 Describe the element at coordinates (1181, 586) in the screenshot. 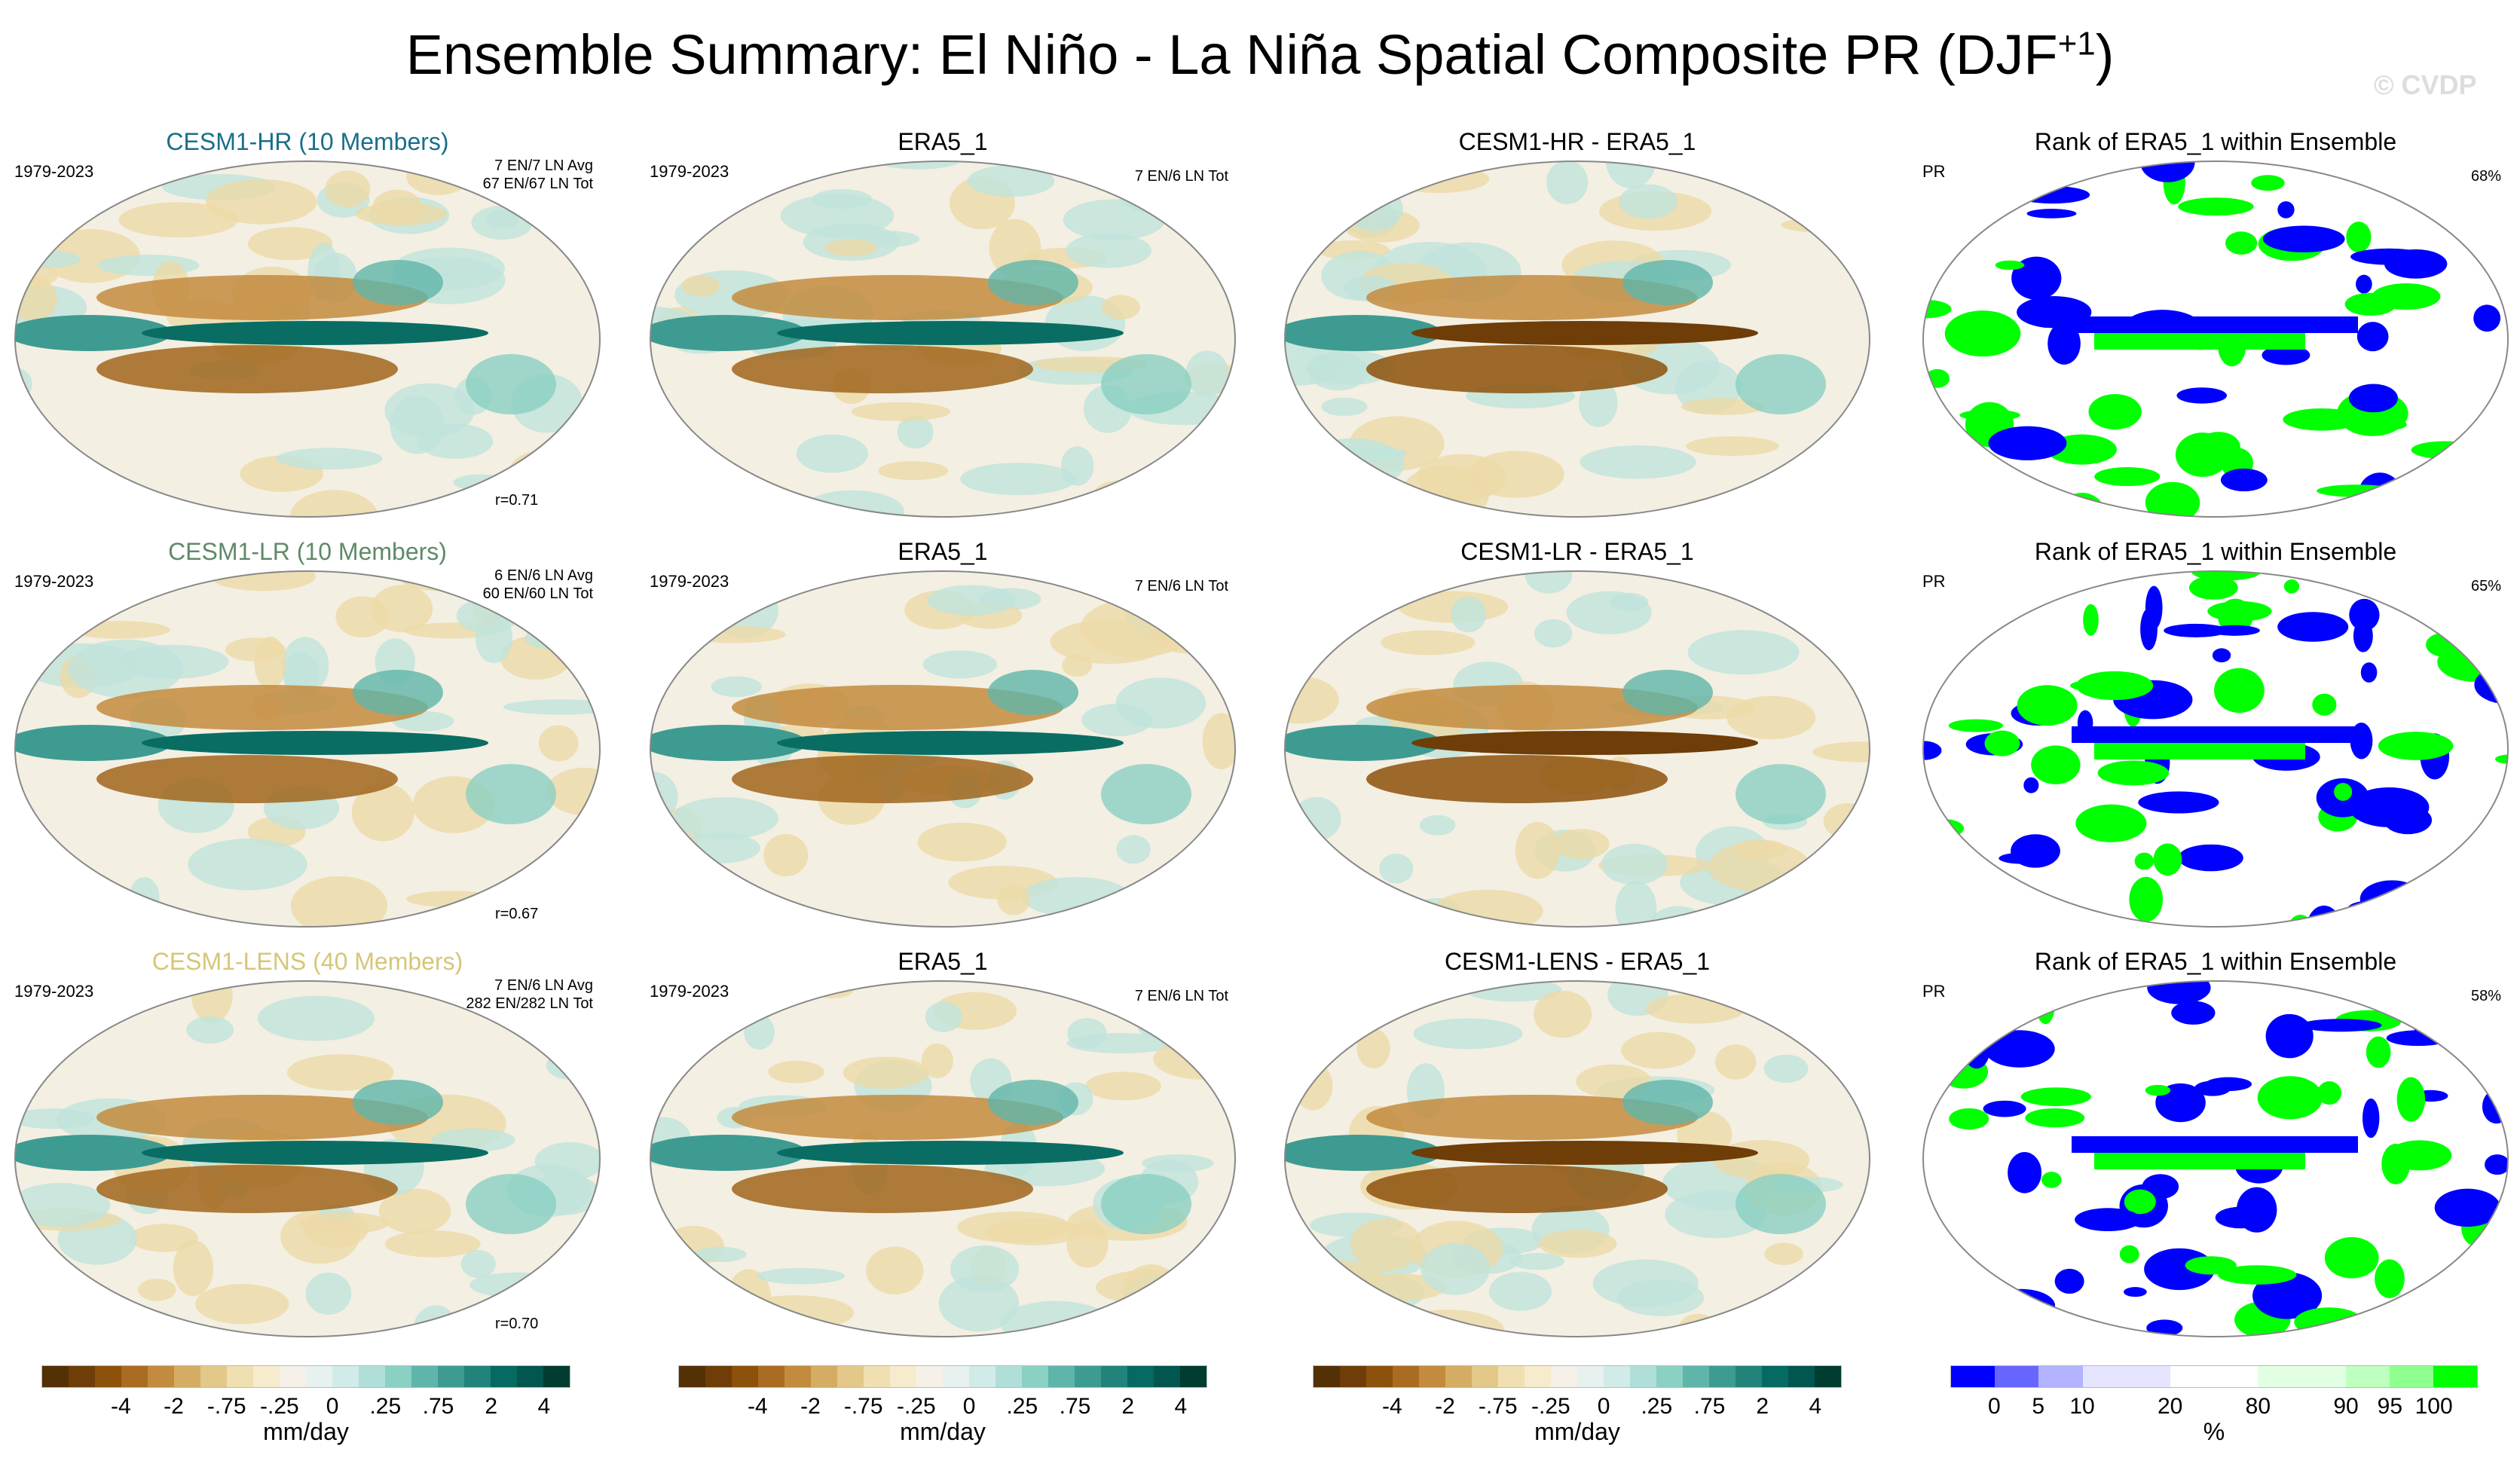

I see `event-count-line: 7 EN/6 LN Tot` at that location.